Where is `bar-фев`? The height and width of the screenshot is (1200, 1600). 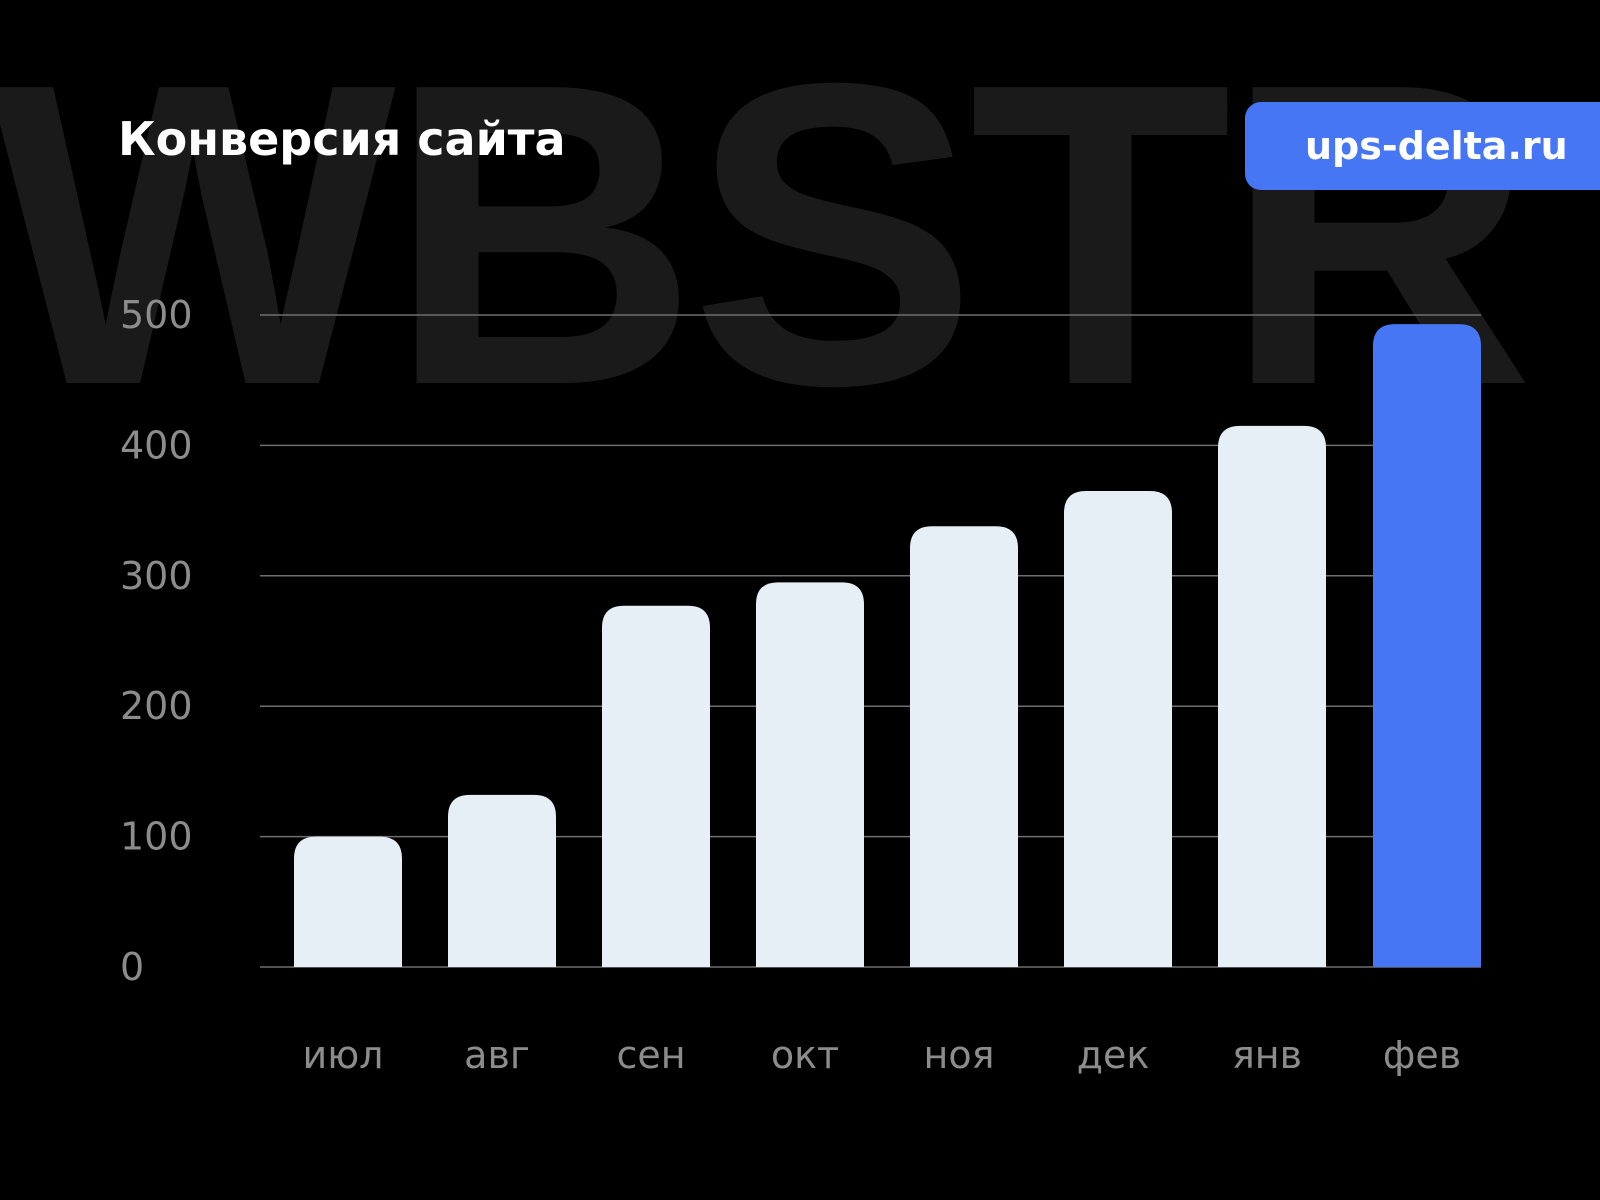 bar-фев is located at coordinates (1427, 645).